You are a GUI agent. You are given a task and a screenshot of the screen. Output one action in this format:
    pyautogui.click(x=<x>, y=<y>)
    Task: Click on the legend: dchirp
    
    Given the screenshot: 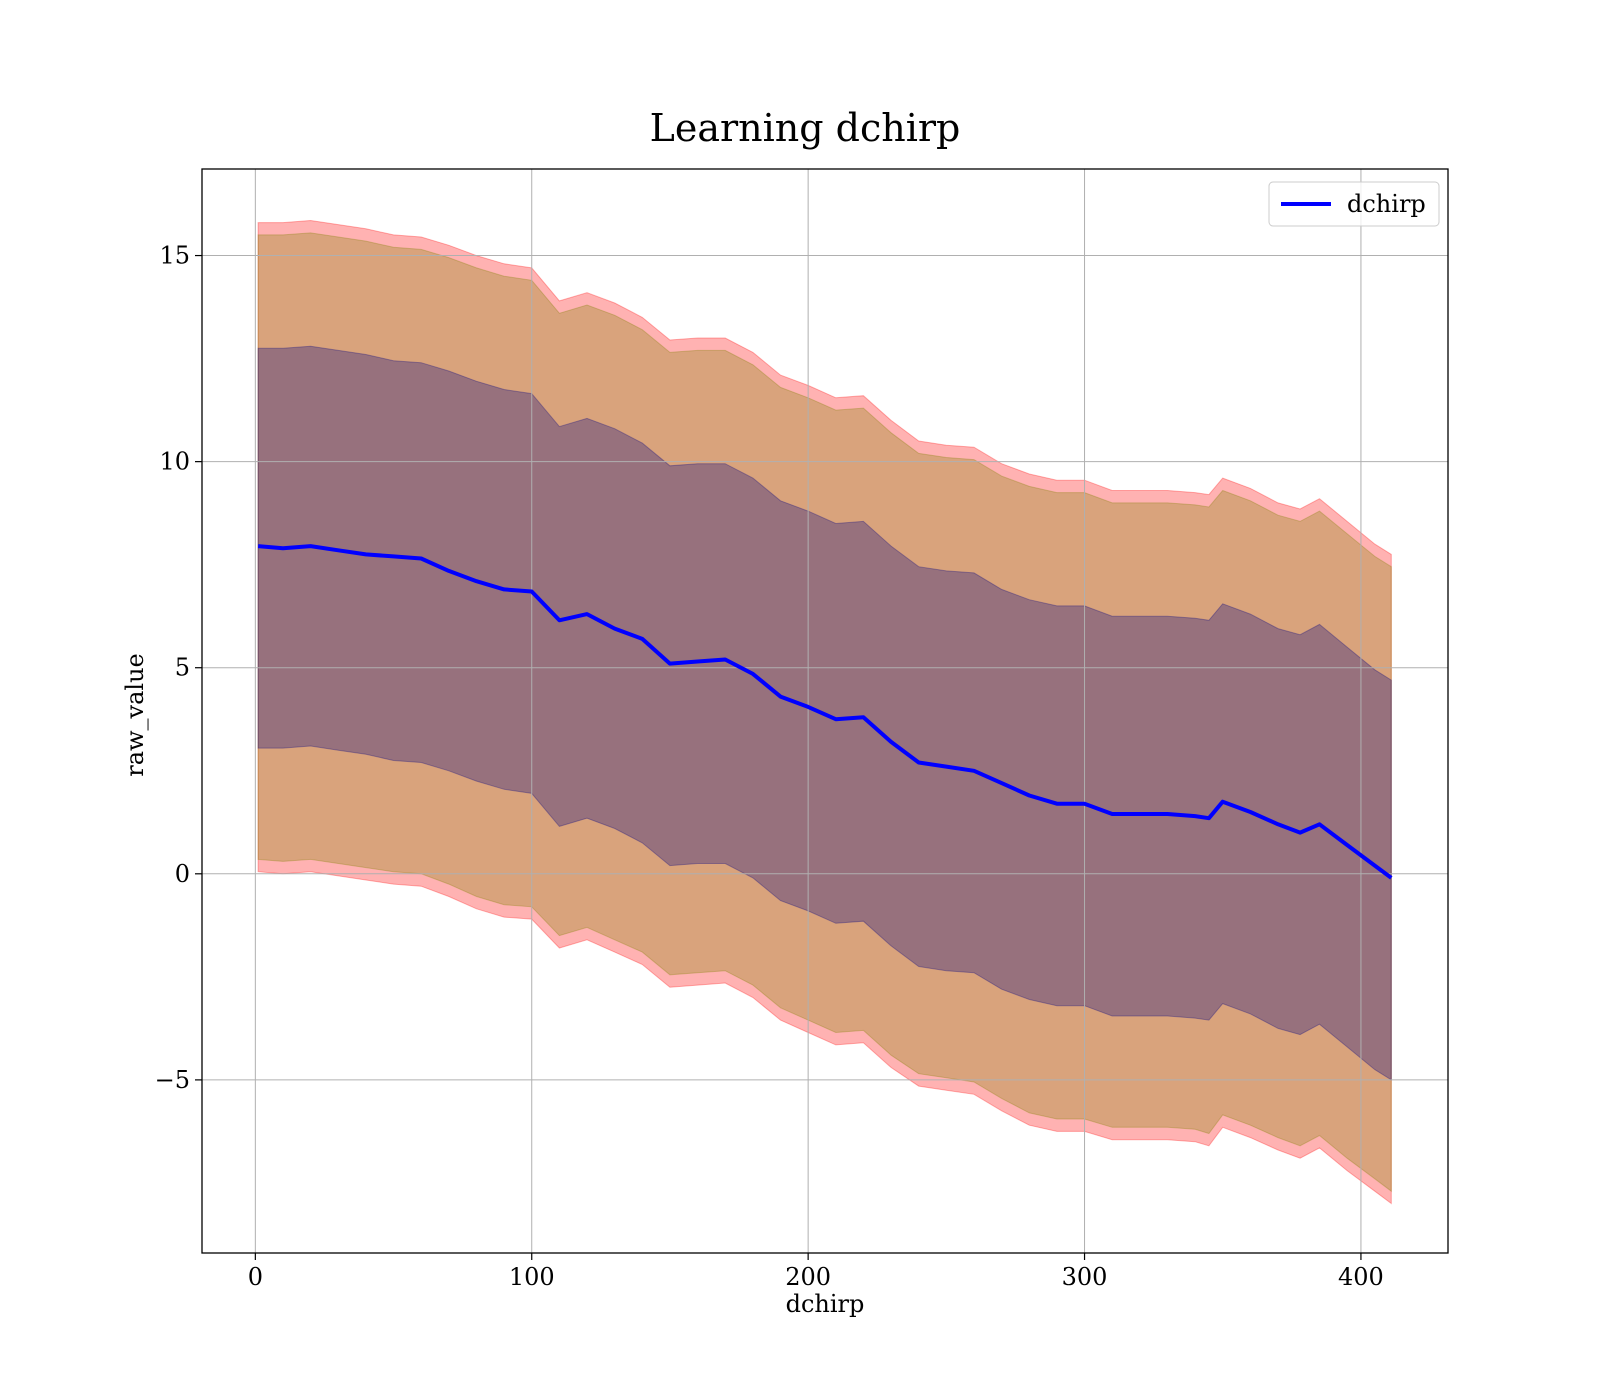 What is the action you would take?
    pyautogui.click(x=1354, y=204)
    